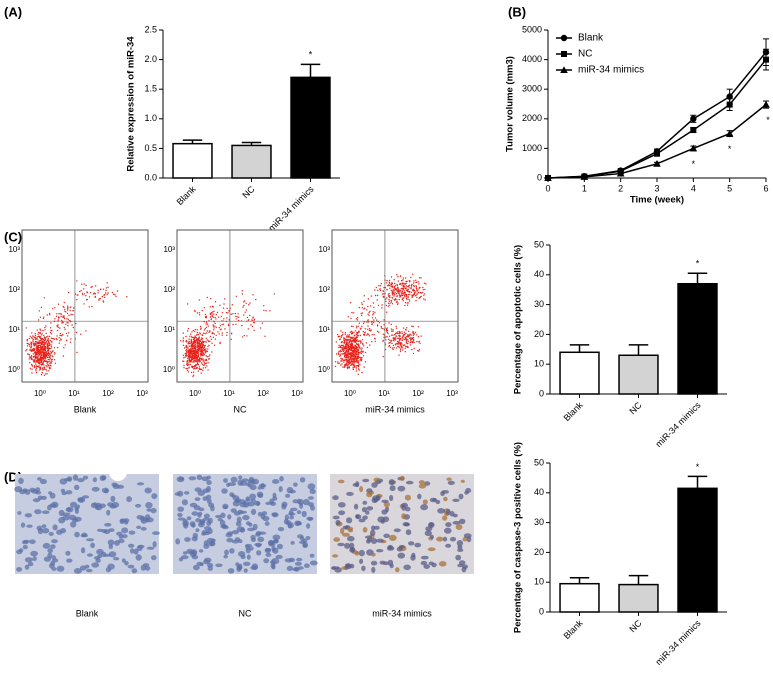 The width and height of the screenshot is (773, 673). Describe the element at coordinates (150, 59) in the screenshot. I see `y-tick-label: 2.0` at that location.